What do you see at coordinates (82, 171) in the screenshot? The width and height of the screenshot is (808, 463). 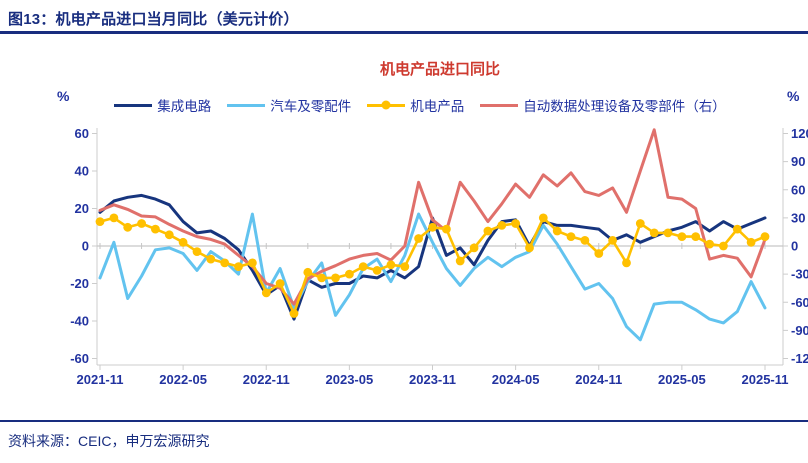 I see `left-axis-tick-label: 40` at bounding box center [82, 171].